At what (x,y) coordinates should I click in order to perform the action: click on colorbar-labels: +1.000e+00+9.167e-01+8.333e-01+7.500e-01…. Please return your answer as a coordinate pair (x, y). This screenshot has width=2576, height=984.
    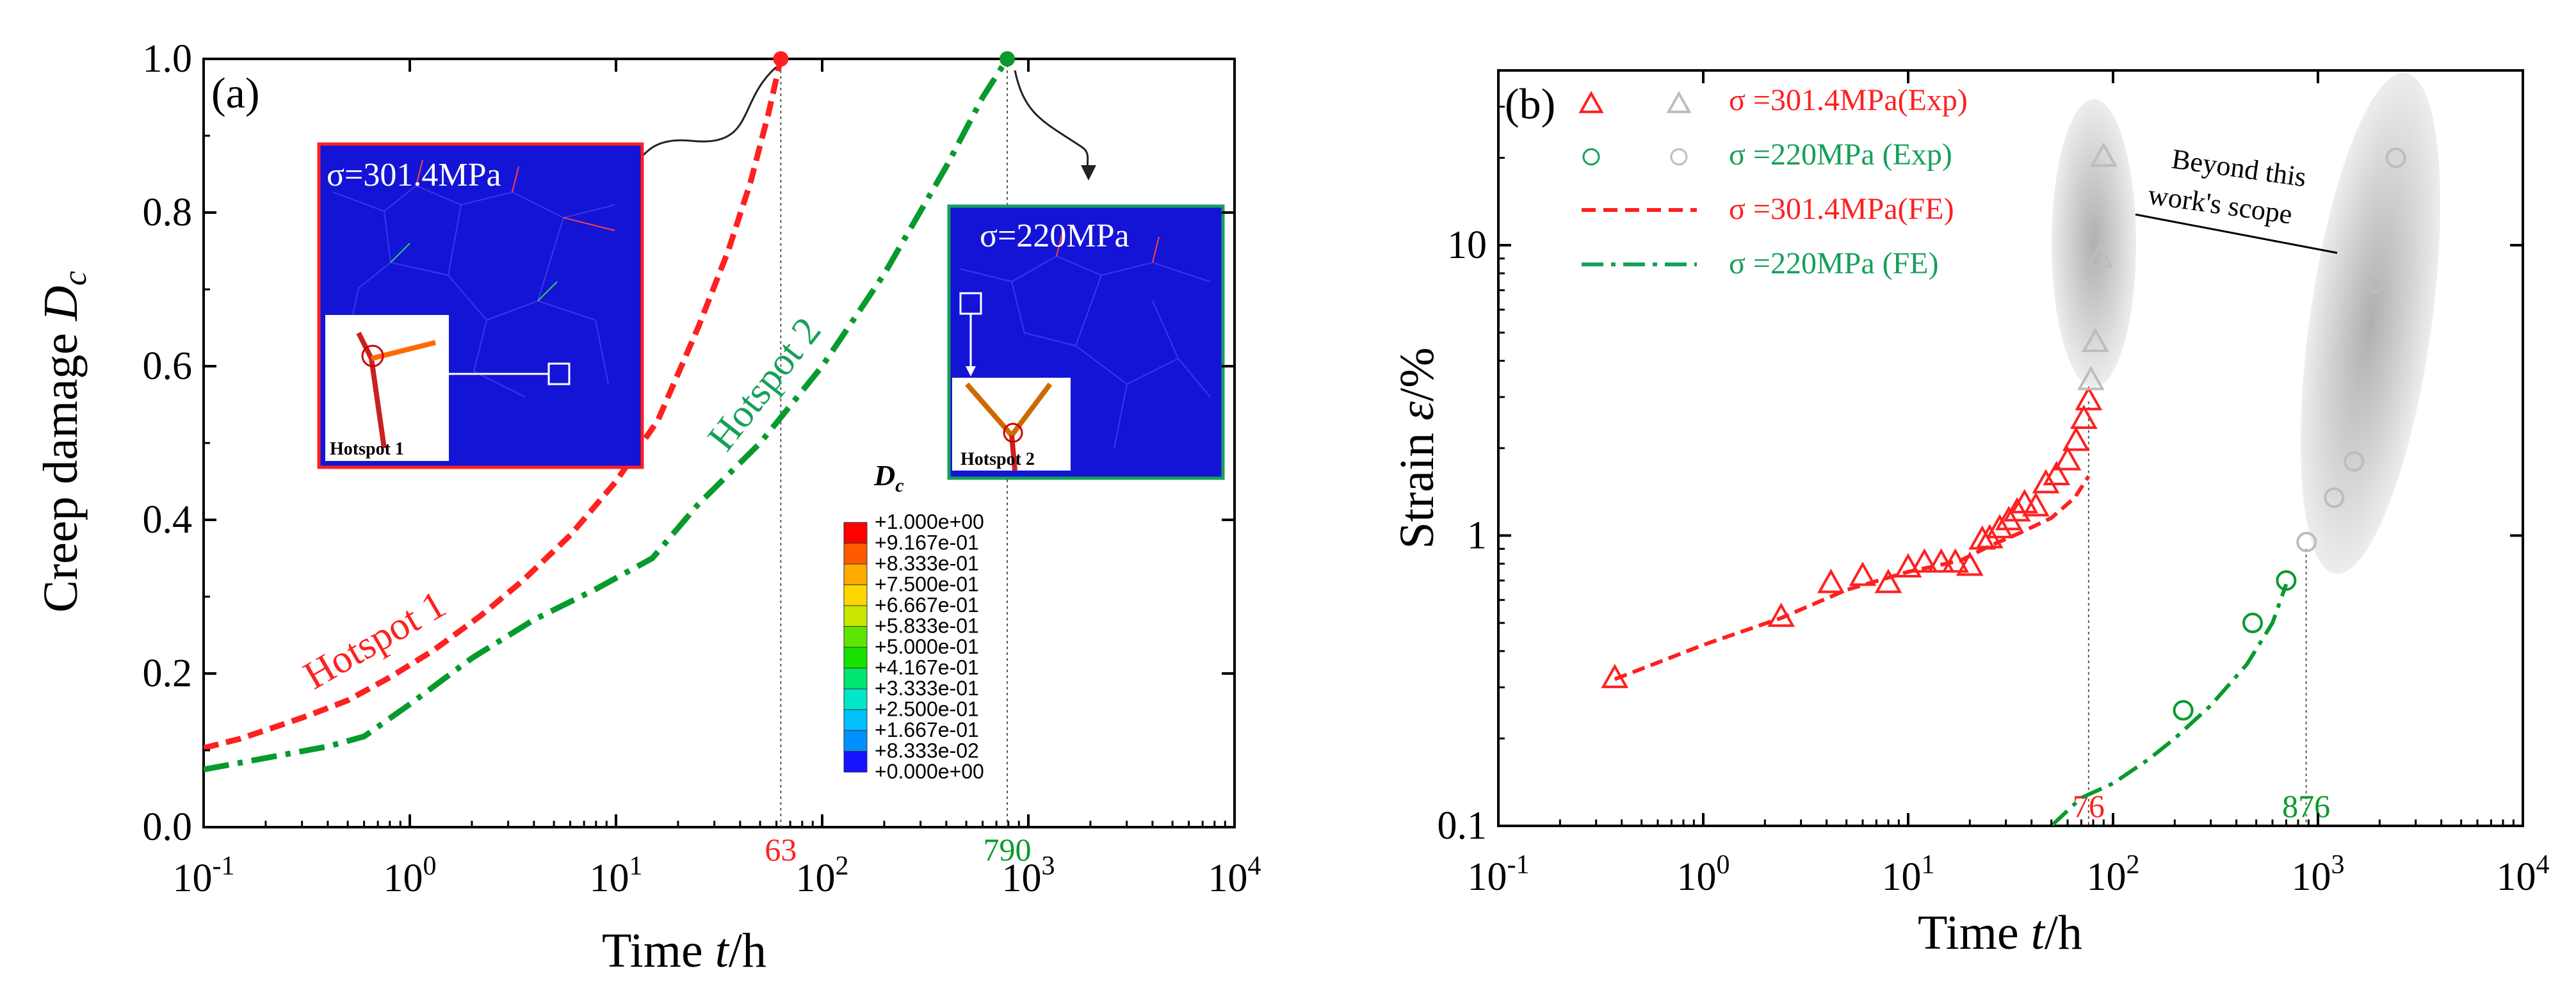
    Looking at the image, I should click on (929, 646).